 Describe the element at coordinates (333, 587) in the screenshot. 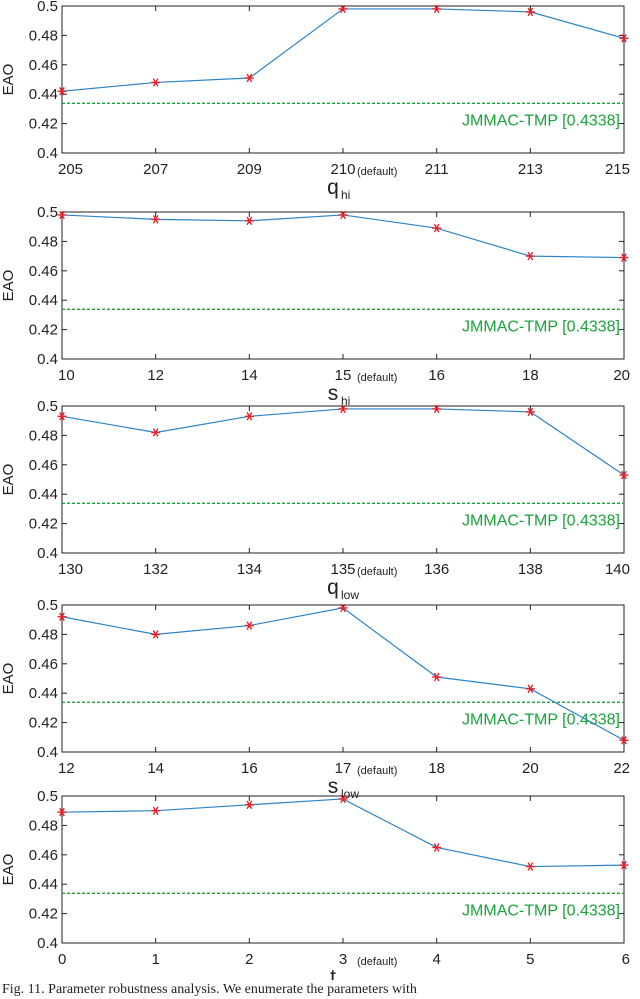

I see `x-axis-label: q` at that location.